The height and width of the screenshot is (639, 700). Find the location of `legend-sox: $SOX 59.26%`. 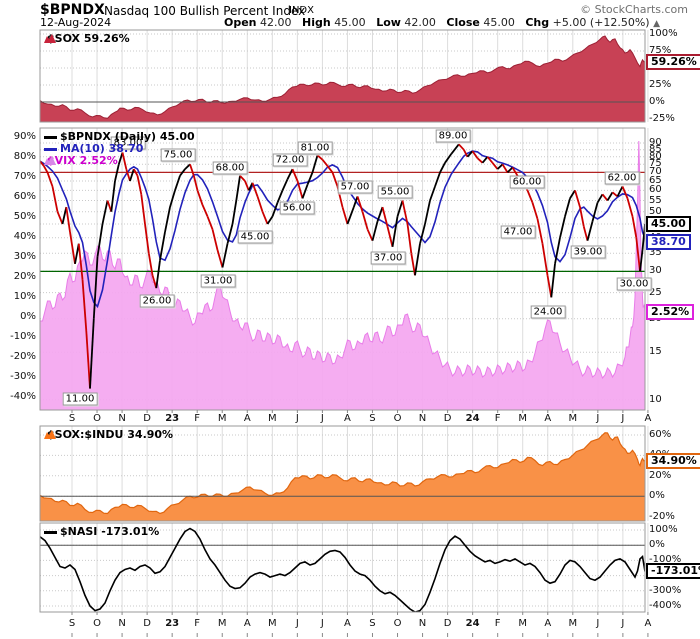

legend-sox: $SOX 59.26% is located at coordinates (87, 39).